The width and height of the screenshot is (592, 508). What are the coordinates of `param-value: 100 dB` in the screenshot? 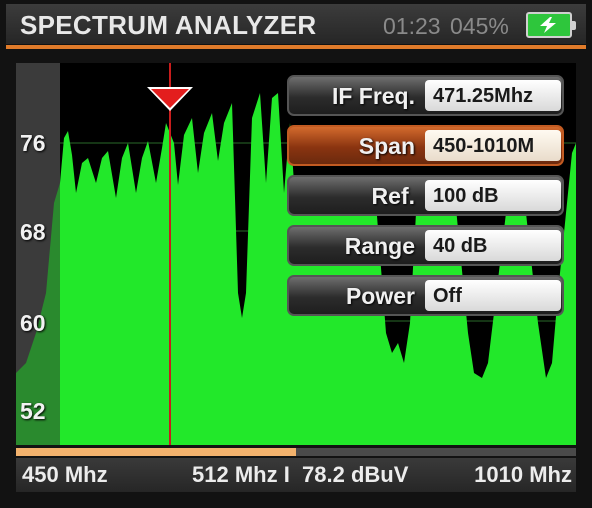 It's located at (493, 195).